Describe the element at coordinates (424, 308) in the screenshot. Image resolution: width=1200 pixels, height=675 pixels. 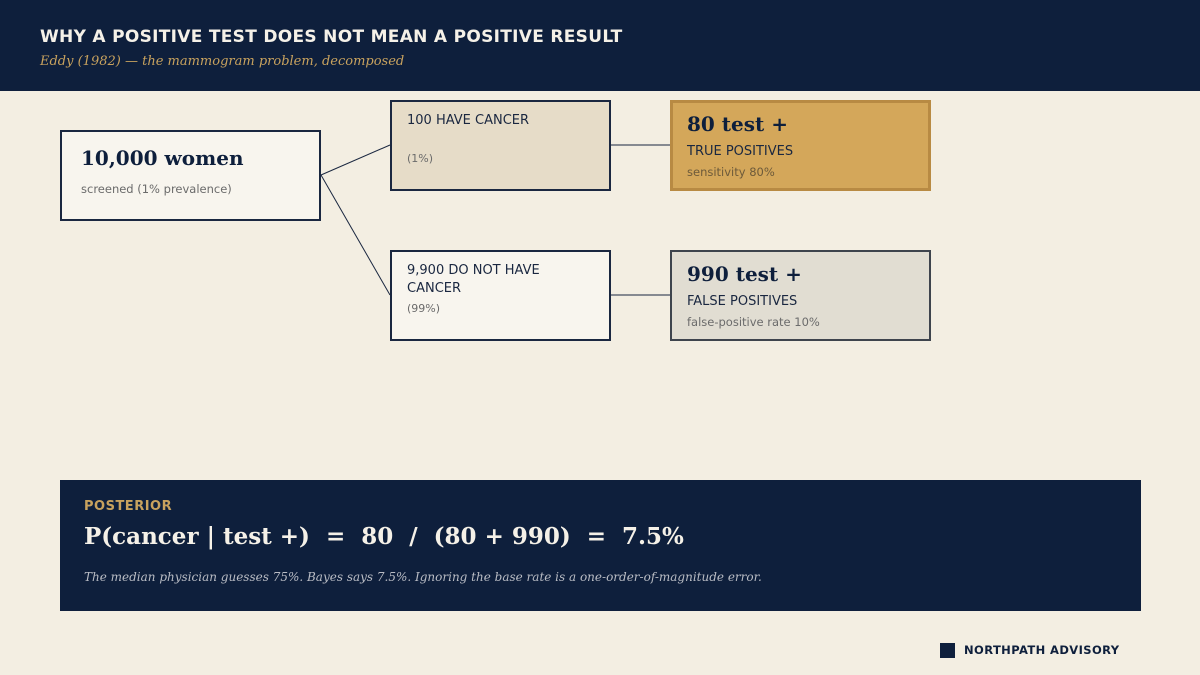
I see `no-cancer-node-share: (99%)` at that location.